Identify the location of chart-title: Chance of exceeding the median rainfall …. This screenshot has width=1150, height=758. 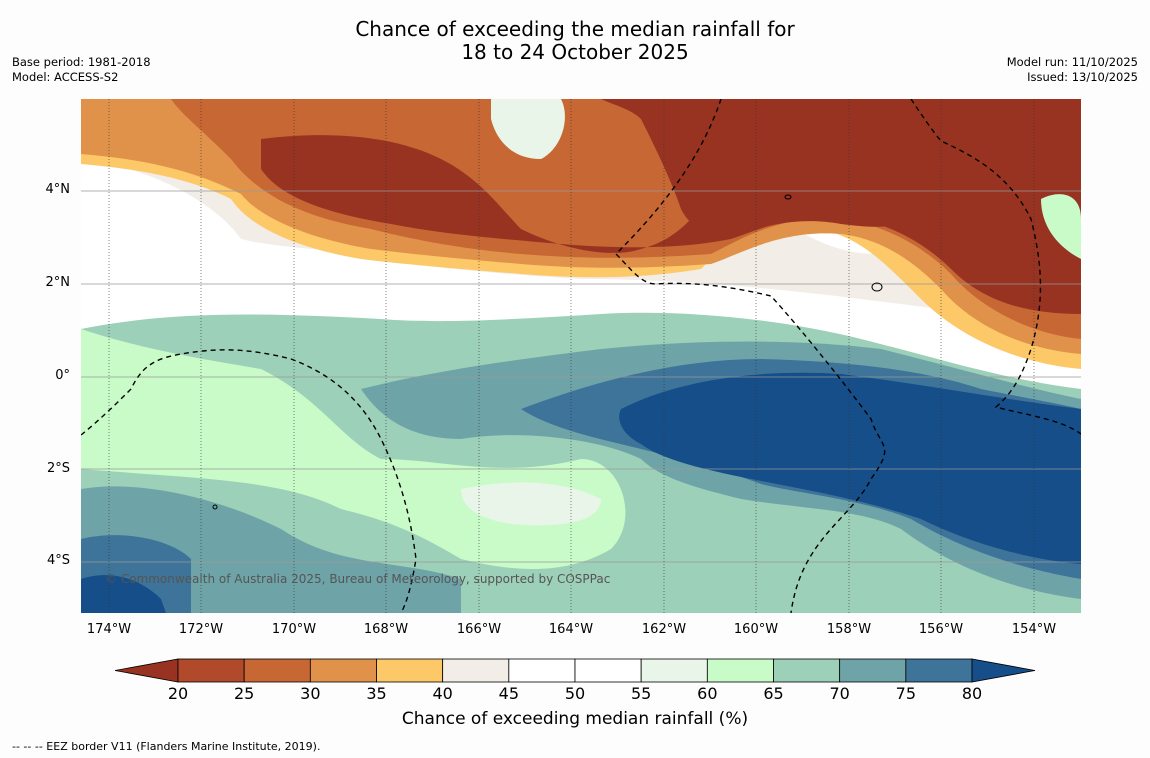
(575, 41).